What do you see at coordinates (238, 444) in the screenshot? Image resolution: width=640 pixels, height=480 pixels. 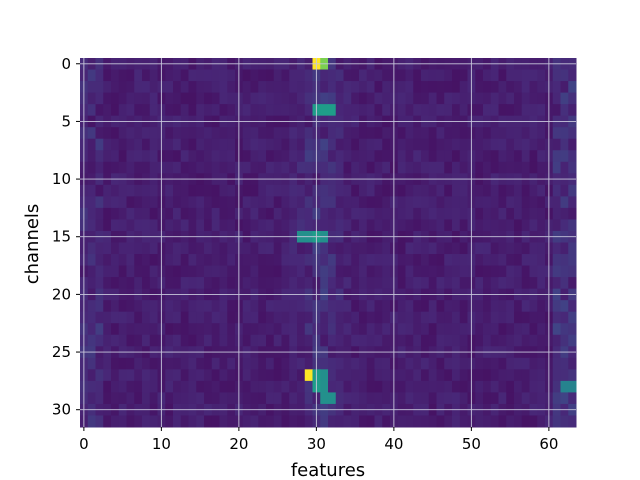 I see `x-tick-label: 20` at bounding box center [238, 444].